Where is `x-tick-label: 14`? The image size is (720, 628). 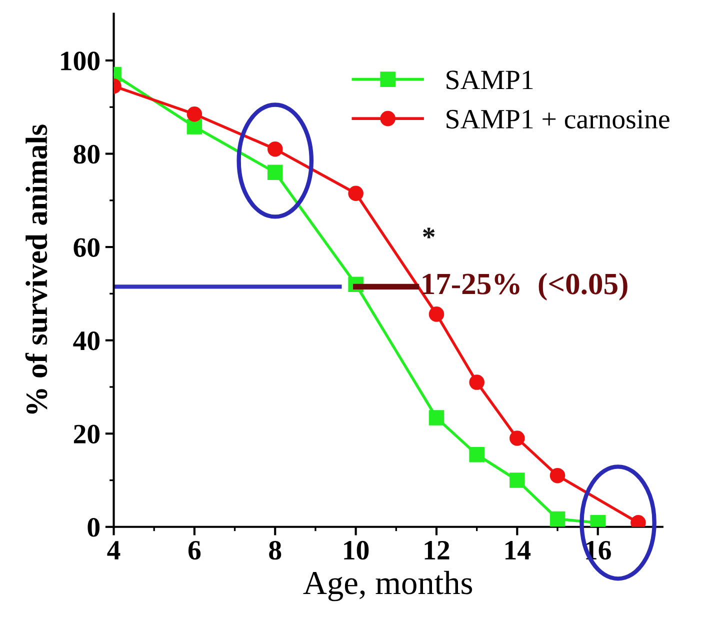
x-tick-label: 14 is located at coordinates (518, 550).